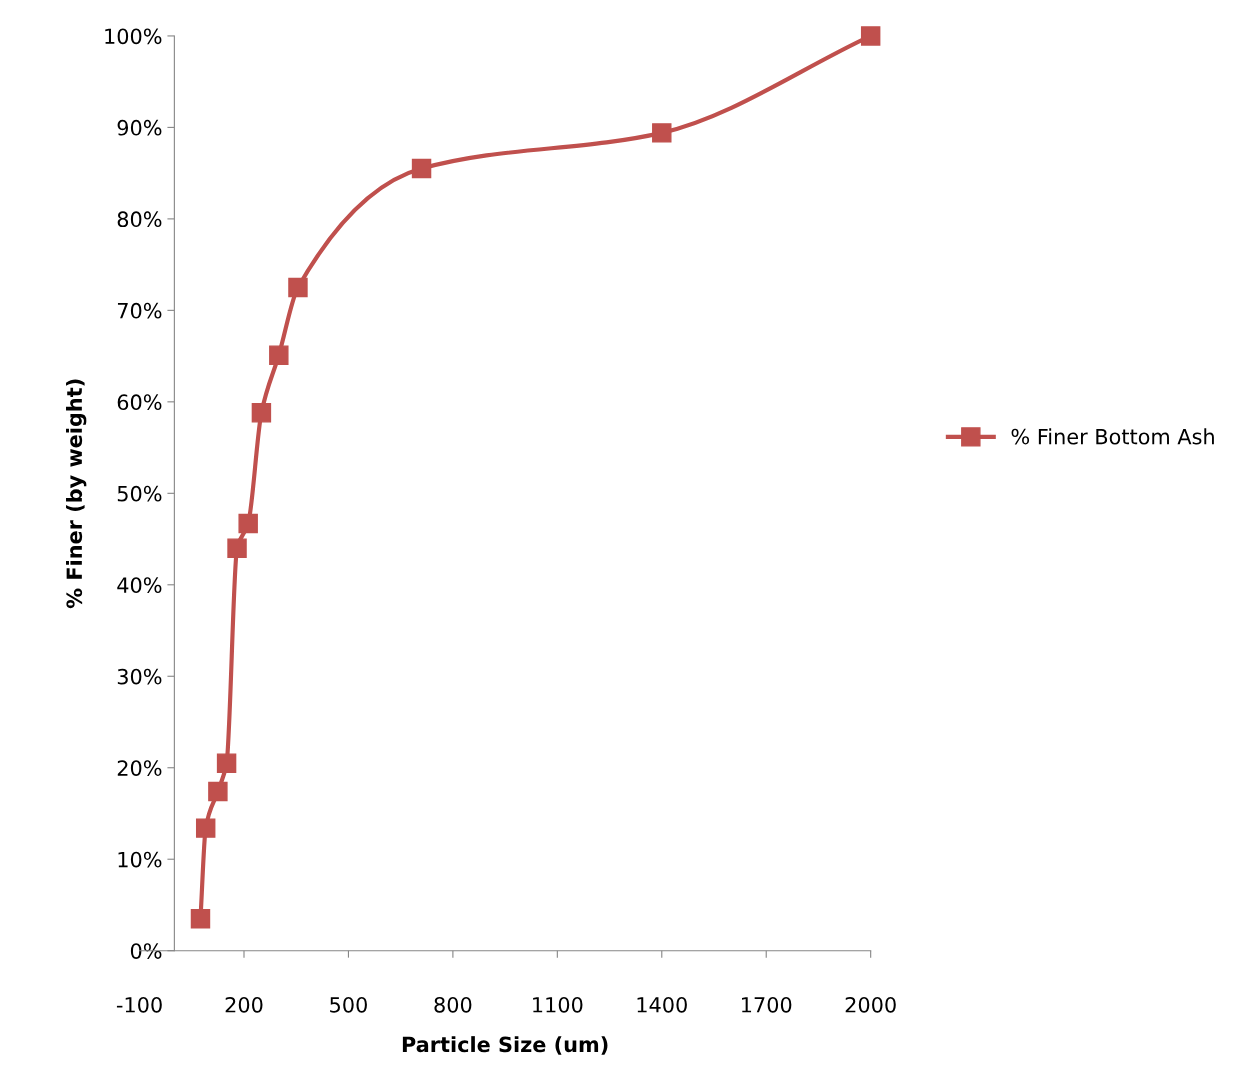  Describe the element at coordinates (348, 1004) in the screenshot. I see `x-tick-label: 500` at that location.